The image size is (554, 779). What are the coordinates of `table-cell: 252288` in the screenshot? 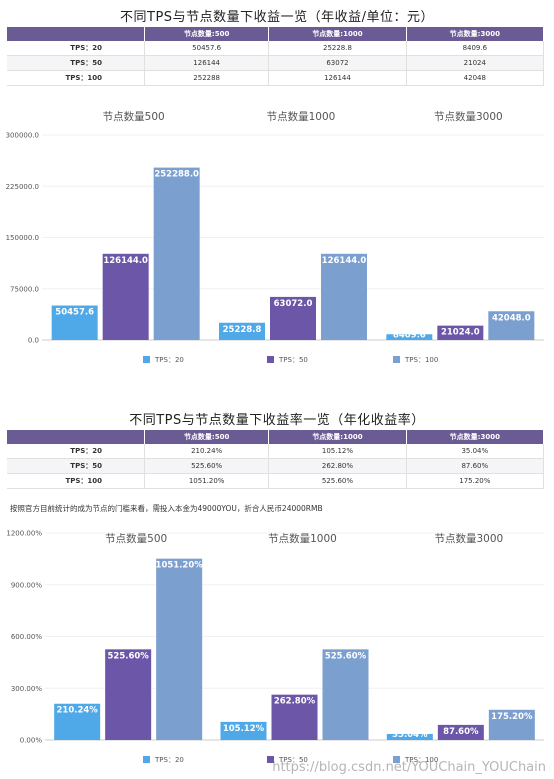 It's located at (207, 78).